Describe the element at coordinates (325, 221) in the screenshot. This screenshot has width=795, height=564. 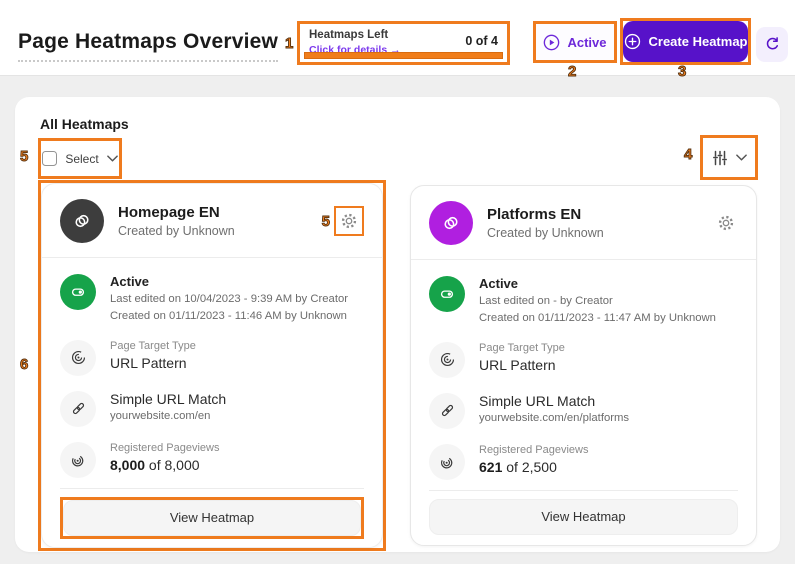
I see `annotation-5-gear: 5` at that location.